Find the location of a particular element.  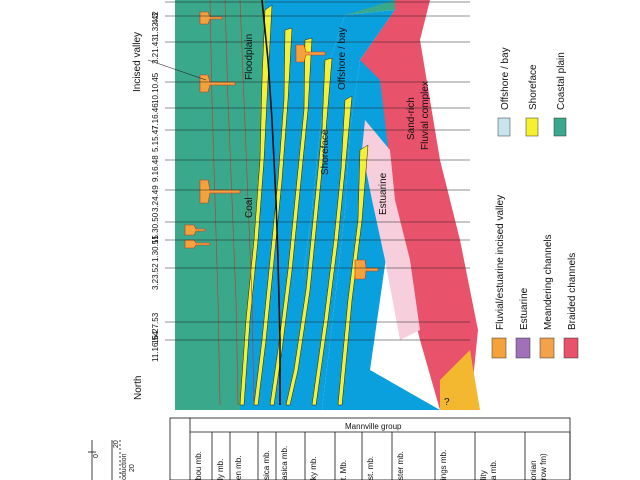

member-label: sica mb. is located at coordinates (266, 465).